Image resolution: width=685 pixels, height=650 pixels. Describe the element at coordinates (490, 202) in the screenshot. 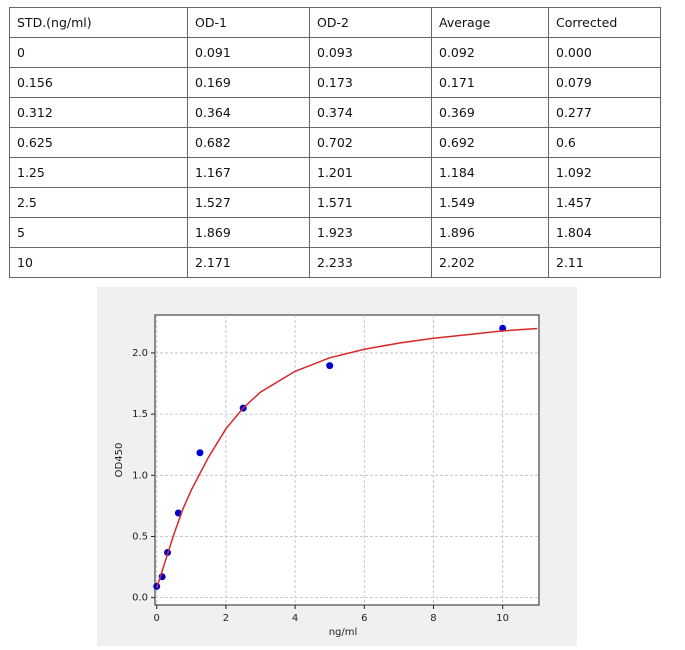

I see `table-cell: 1.549` at that location.